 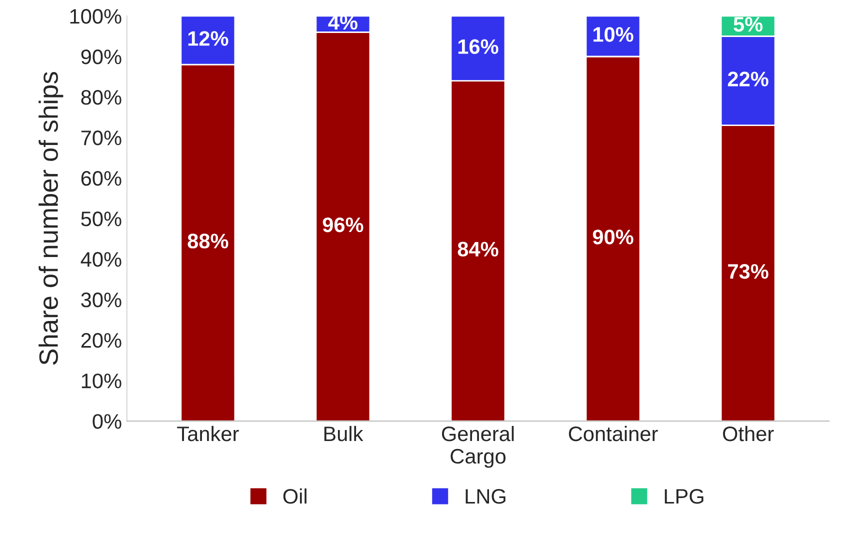 What do you see at coordinates (51, 218) in the screenshot?
I see `y-axis-title: Share of number of ships` at bounding box center [51, 218].